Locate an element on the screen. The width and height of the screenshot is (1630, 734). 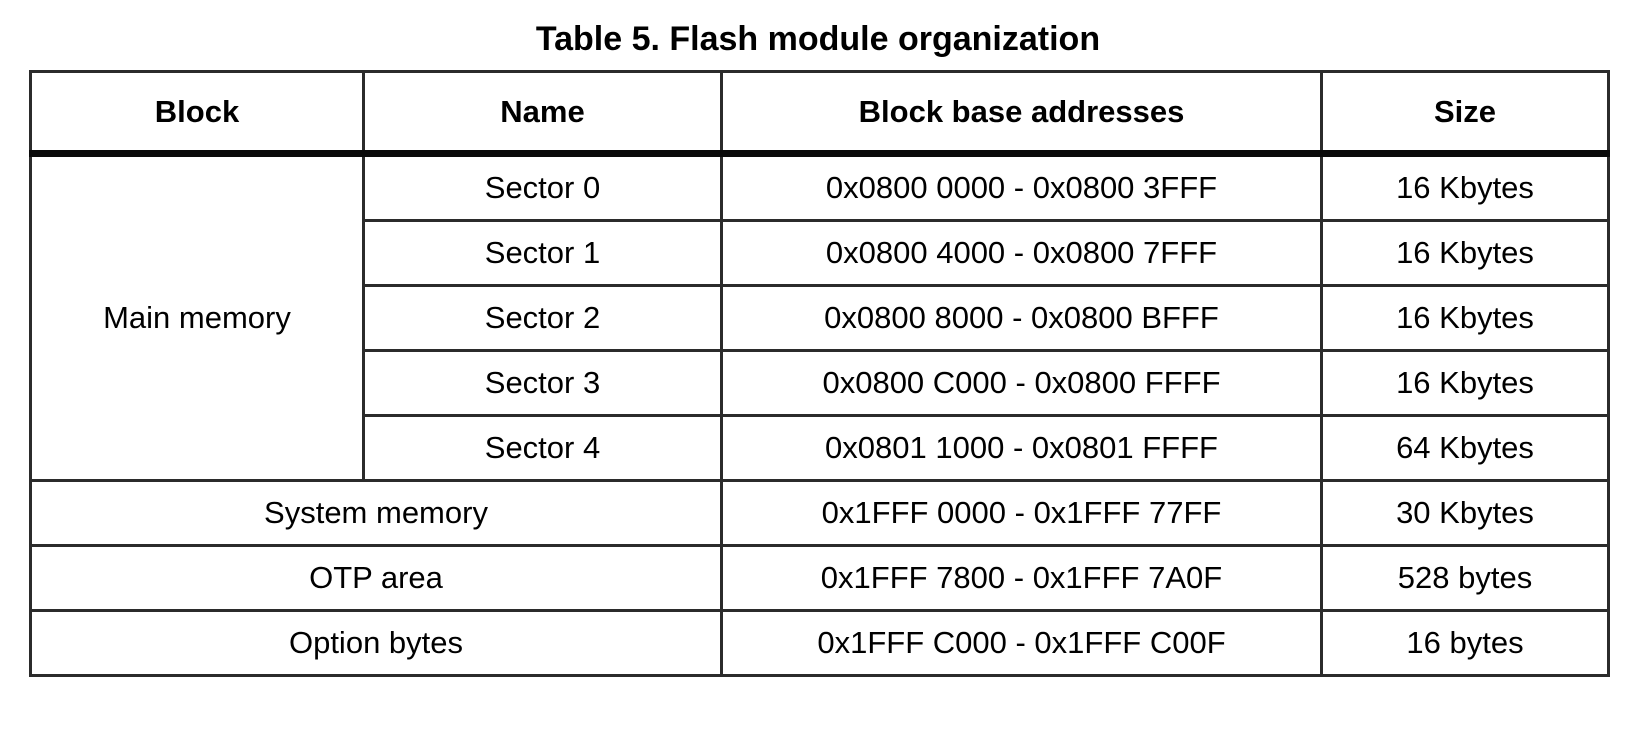
sector-name-cell: Sector 1 is located at coordinates (542, 253).